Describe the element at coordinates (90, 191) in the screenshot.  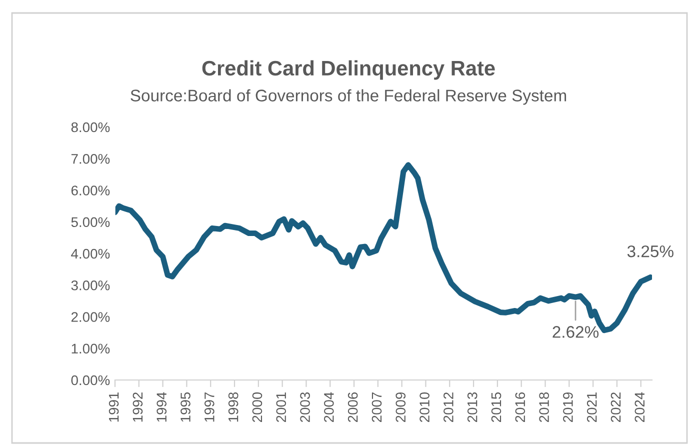
I see `y-tick-label: 6.00%` at that location.